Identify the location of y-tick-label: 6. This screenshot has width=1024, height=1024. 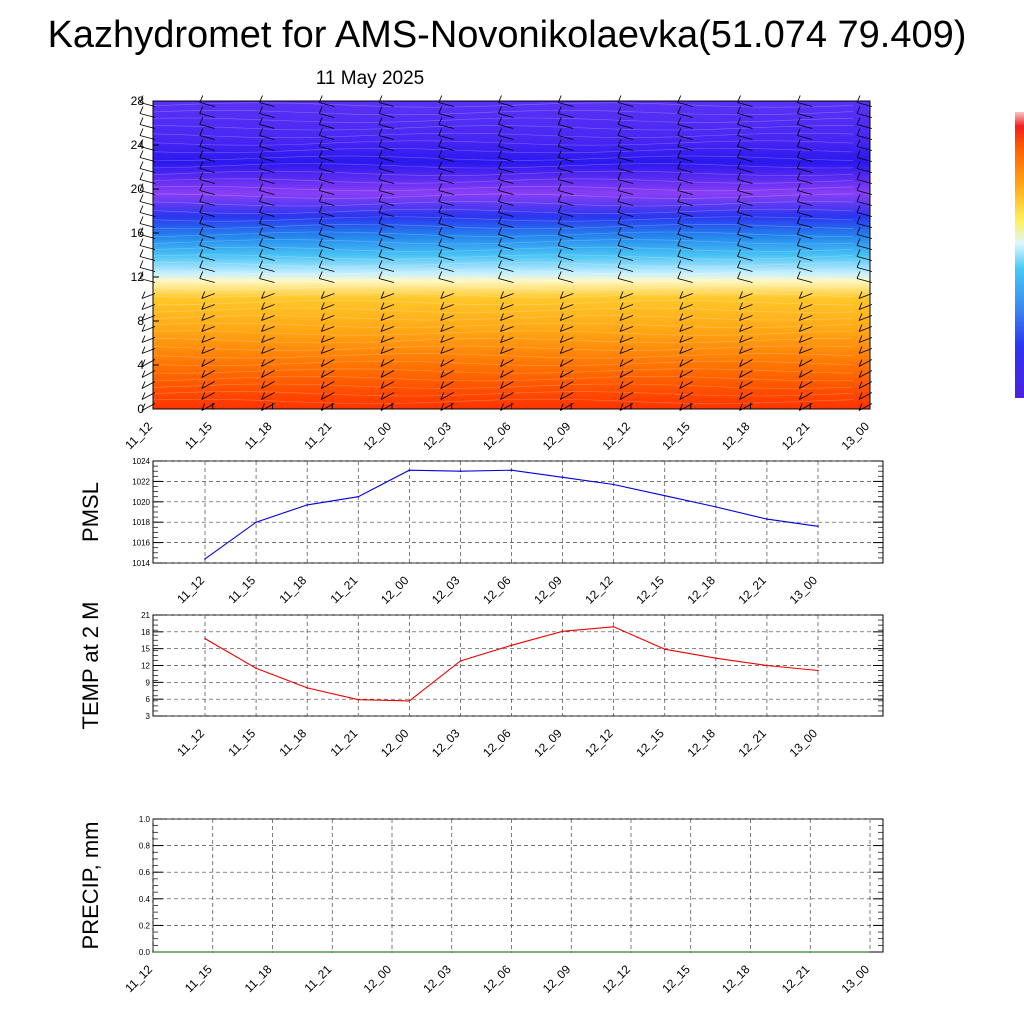
(148, 699).